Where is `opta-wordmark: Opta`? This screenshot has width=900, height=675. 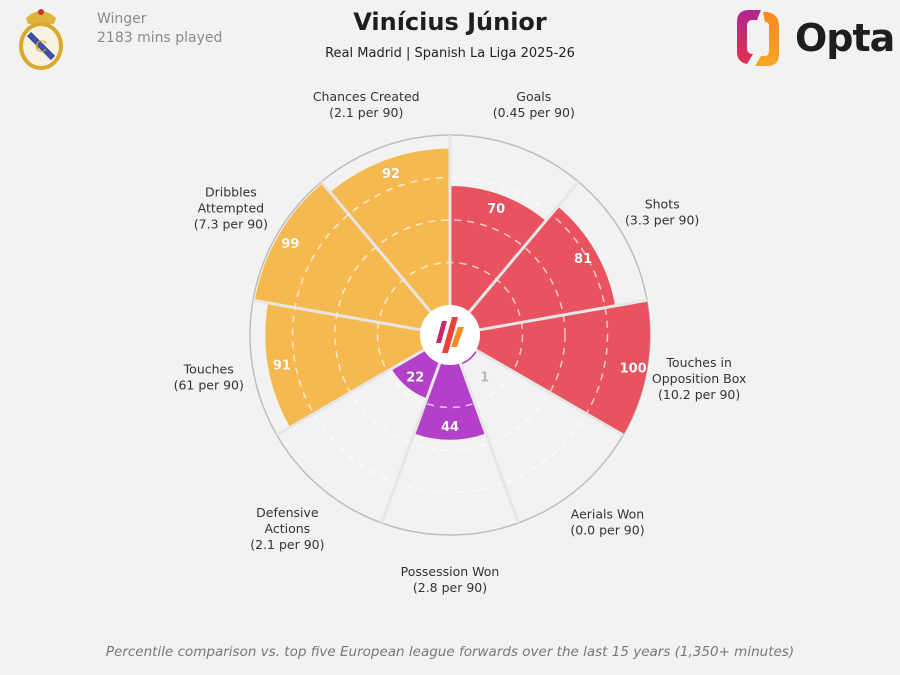 opta-wordmark: Opta is located at coordinates (845, 38).